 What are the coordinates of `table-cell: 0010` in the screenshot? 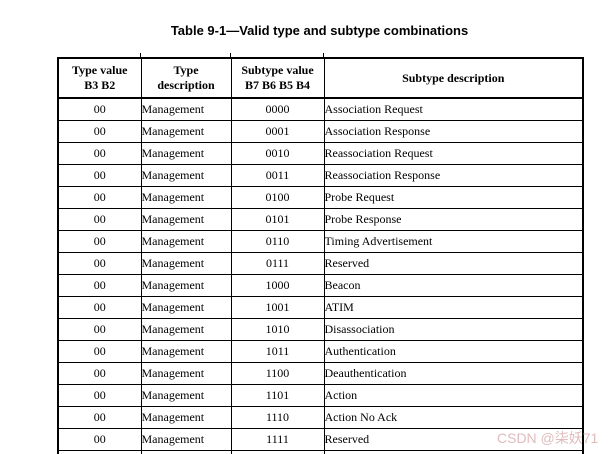 It's located at (277, 153).